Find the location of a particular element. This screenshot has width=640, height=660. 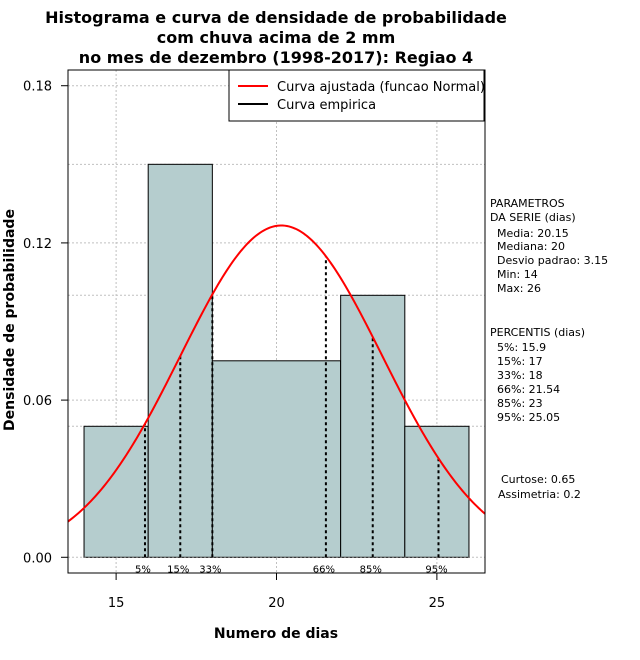

x-tick-label: 15 is located at coordinates (116, 603).